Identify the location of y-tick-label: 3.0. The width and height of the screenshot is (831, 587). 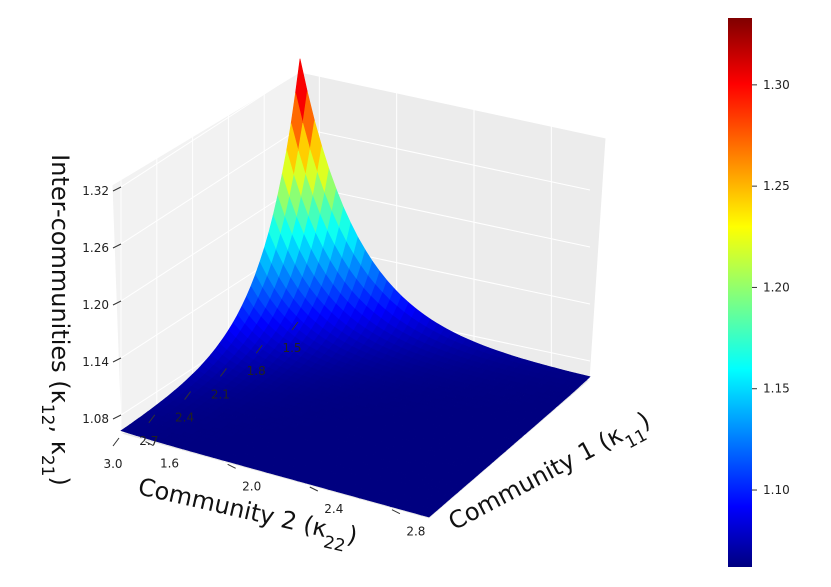
(112, 464).